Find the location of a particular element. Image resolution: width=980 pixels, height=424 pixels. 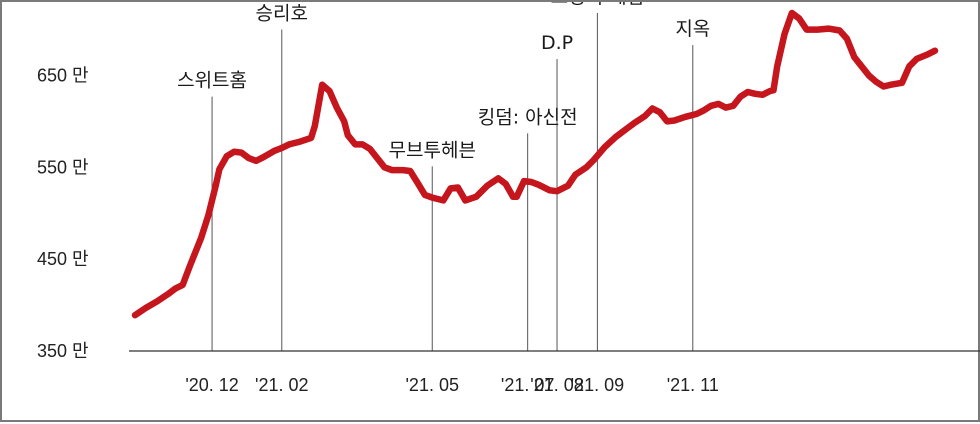

x-tick-label: '21. 05 is located at coordinates (432, 385).